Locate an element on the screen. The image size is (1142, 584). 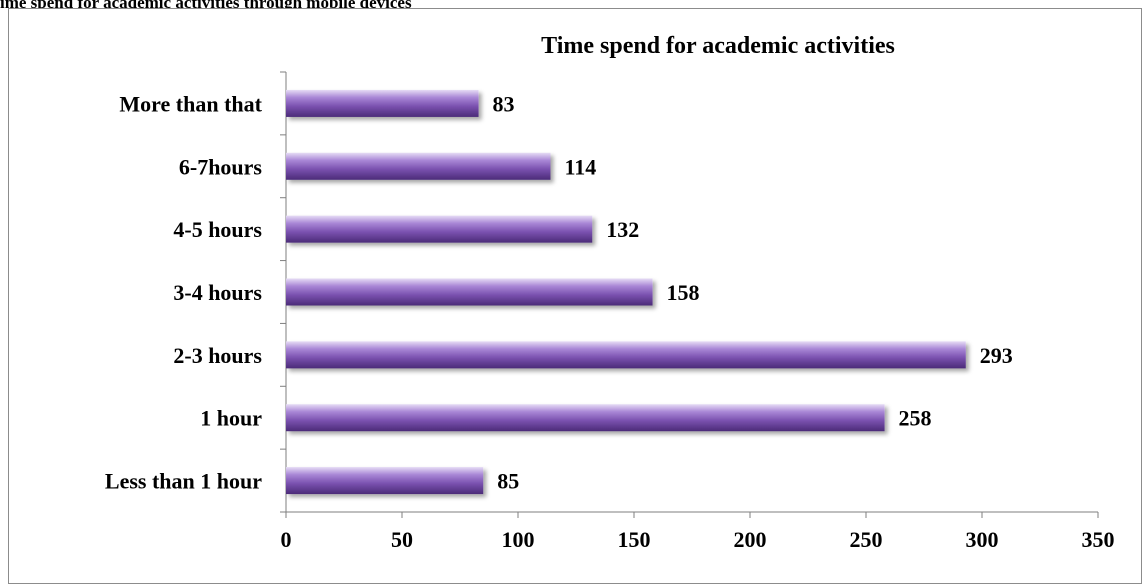
data-label: 158 is located at coordinates (683, 292).